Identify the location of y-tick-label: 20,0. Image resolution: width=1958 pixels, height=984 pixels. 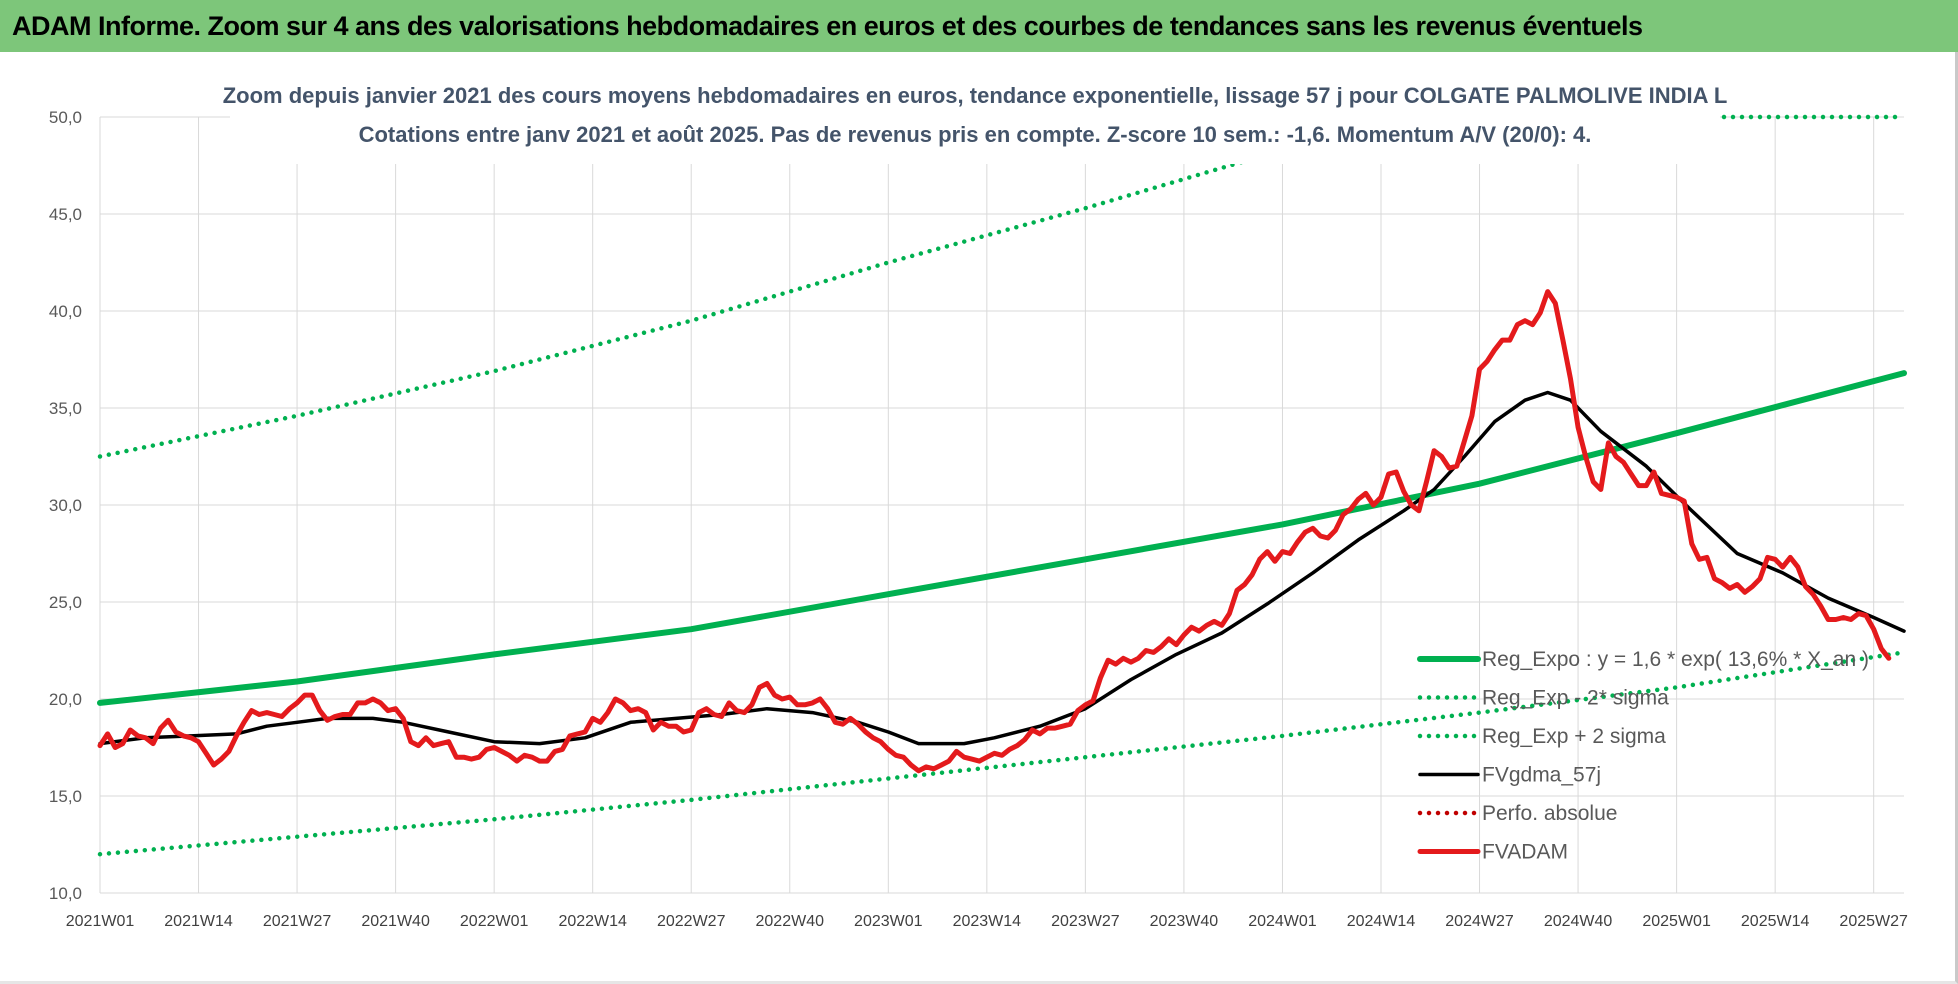
(65, 699).